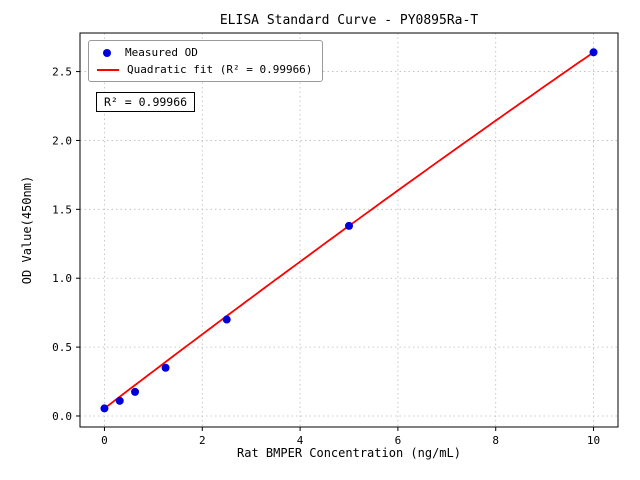 This screenshot has width=640, height=480. Describe the element at coordinates (495, 440) in the screenshot. I see `x-tick-label: 8` at that location.